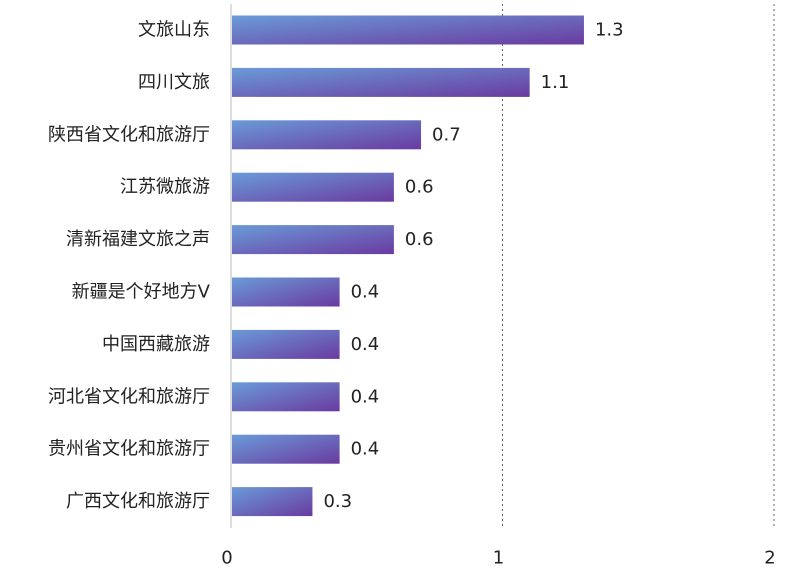 The width and height of the screenshot is (796, 582). Describe the element at coordinates (365, 396) in the screenshot. I see `value-label-7: 0.4` at that location.